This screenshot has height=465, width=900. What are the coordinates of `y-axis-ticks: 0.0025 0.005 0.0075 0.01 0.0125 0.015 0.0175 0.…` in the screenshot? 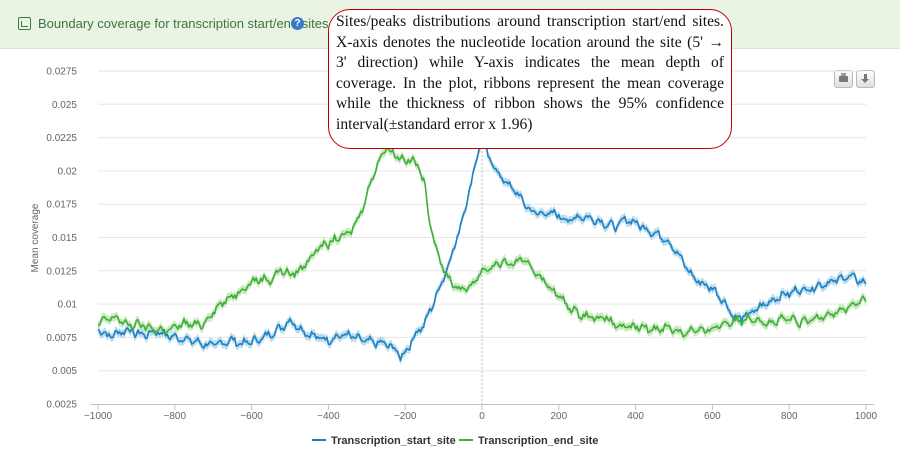 It's located at (61, 239).